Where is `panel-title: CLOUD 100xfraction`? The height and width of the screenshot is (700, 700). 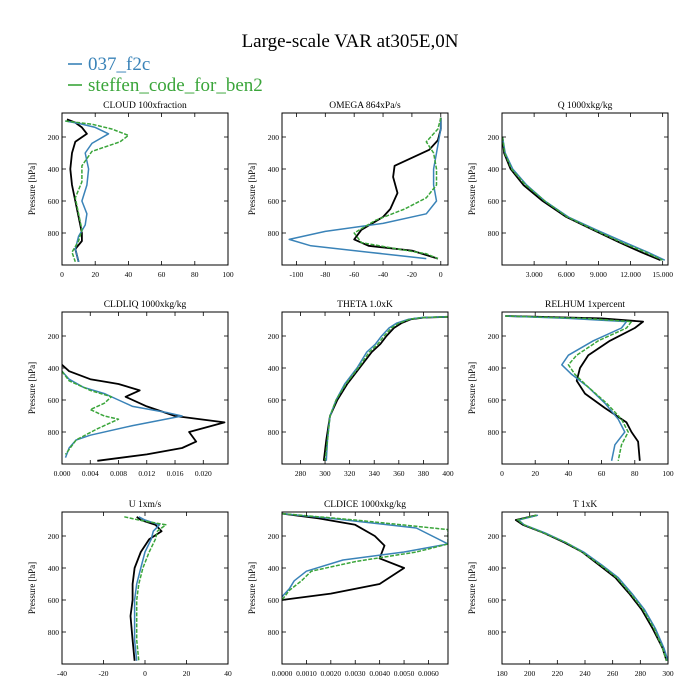
panel-title: CLOUD 100xfraction is located at coordinates (145, 105).